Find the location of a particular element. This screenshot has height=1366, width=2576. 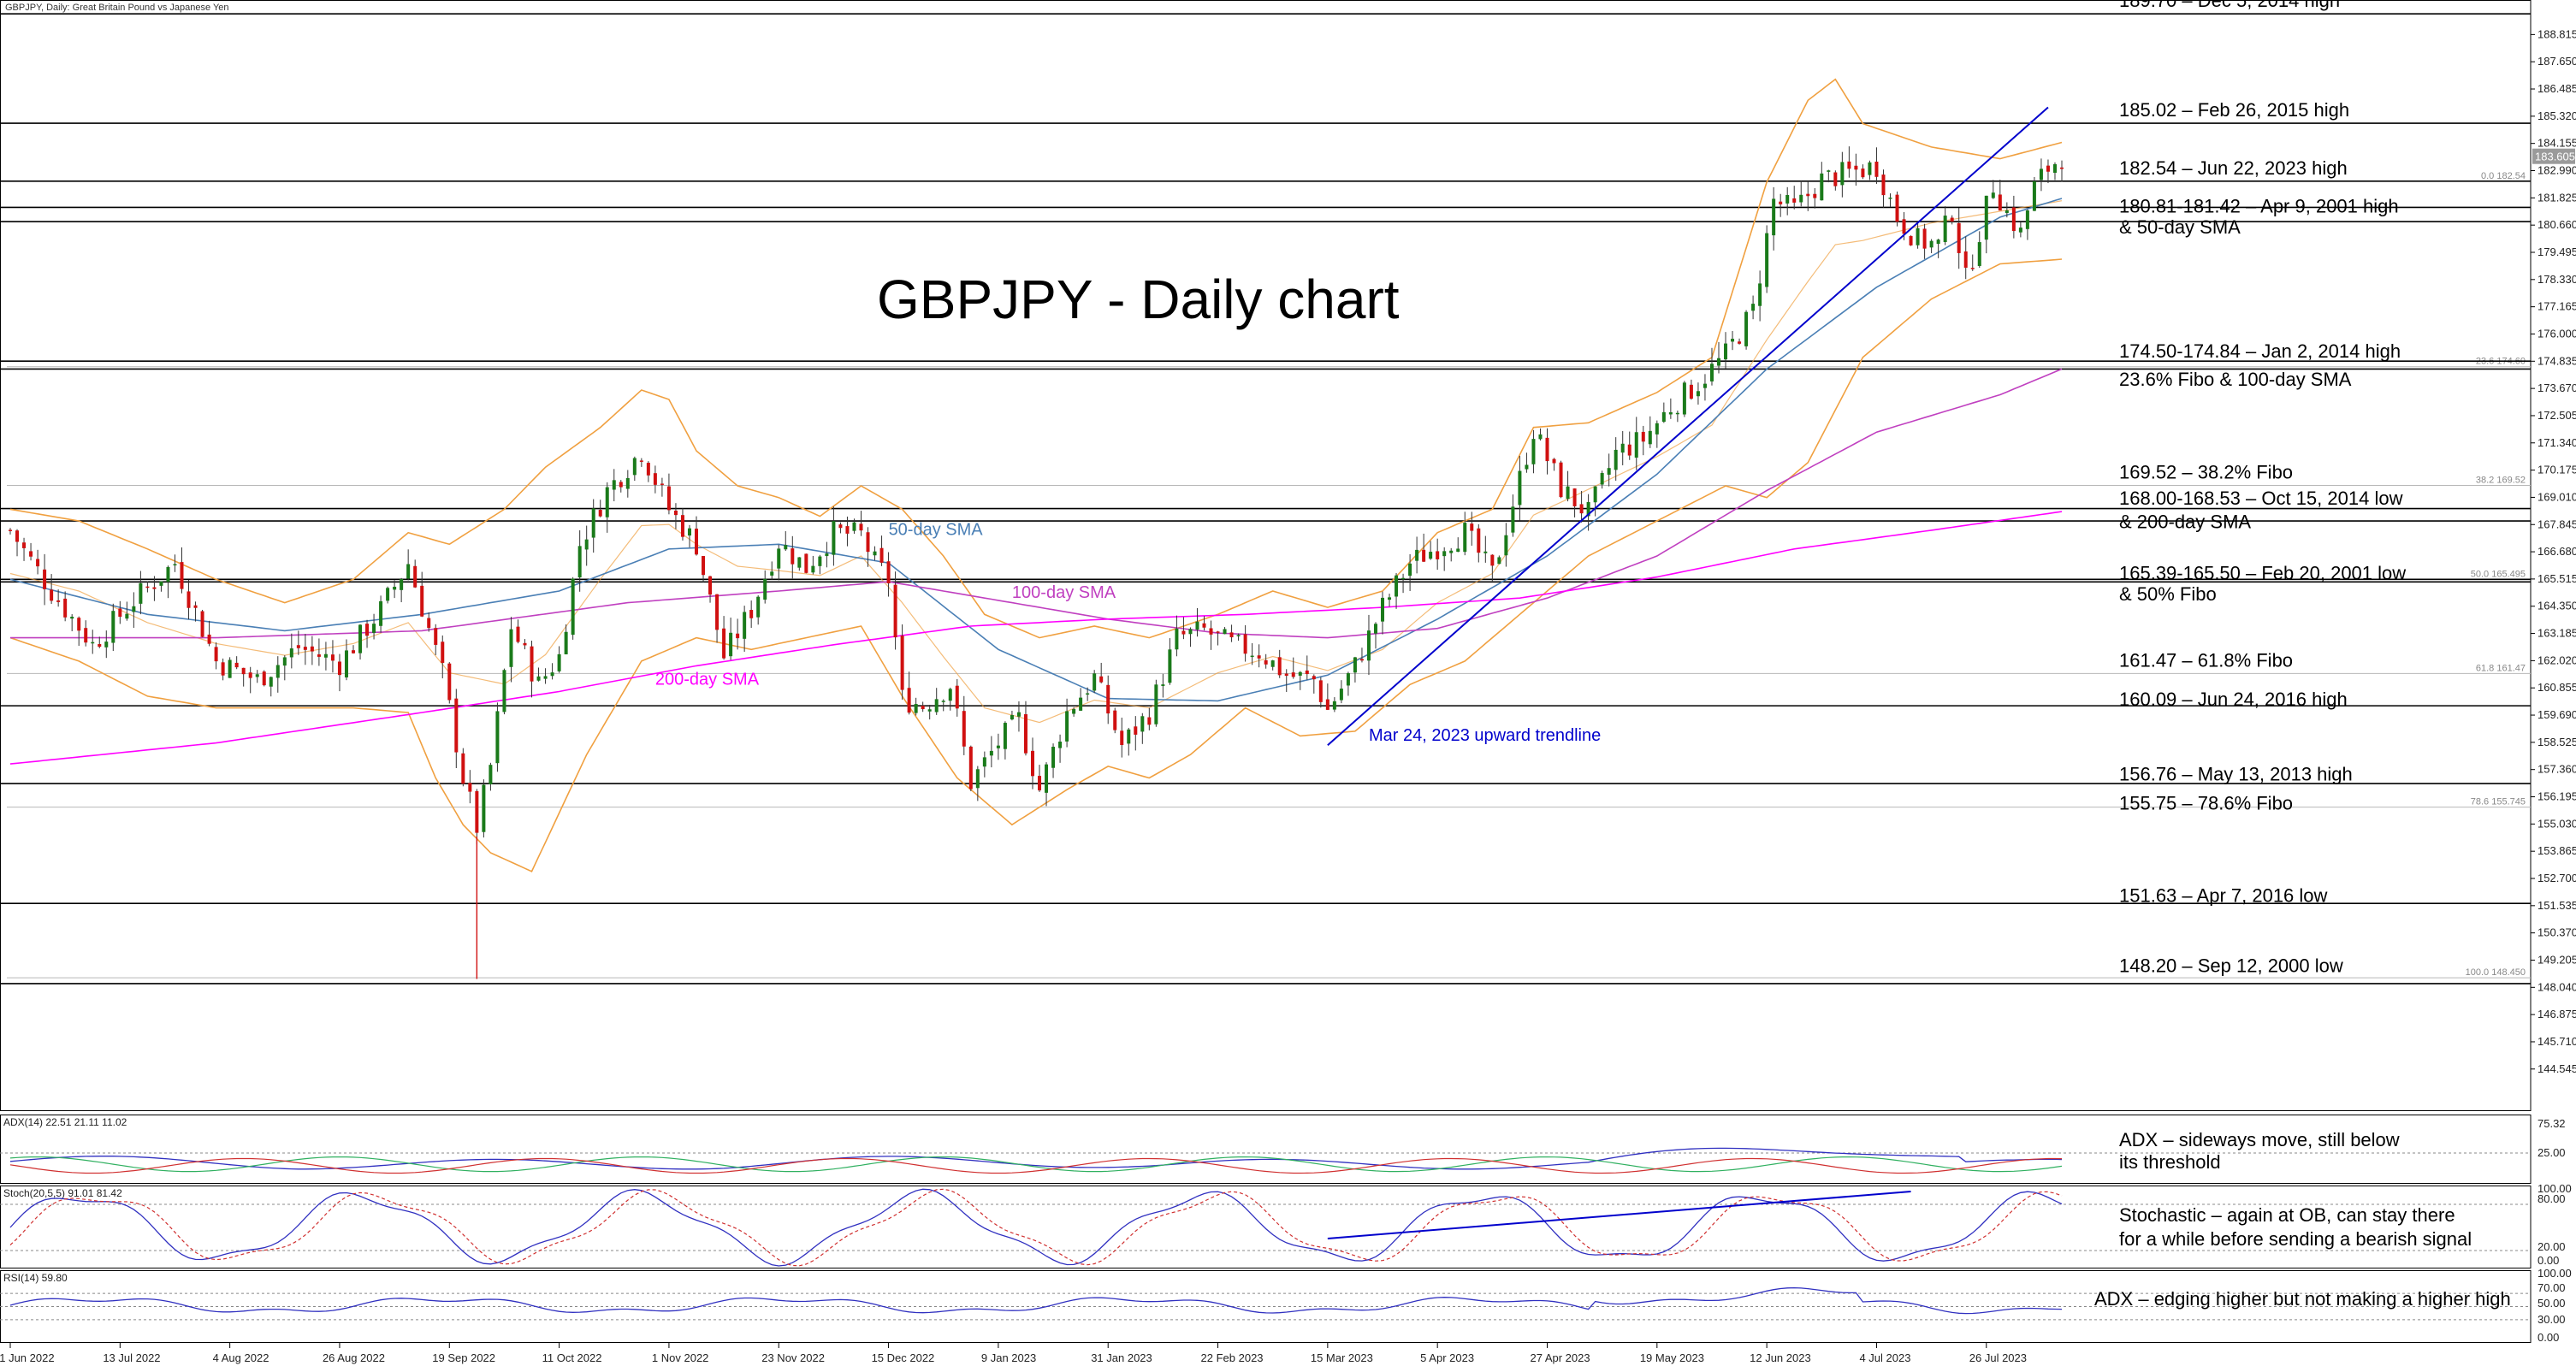

price-tick-label: 186.485 is located at coordinates (2557, 88).